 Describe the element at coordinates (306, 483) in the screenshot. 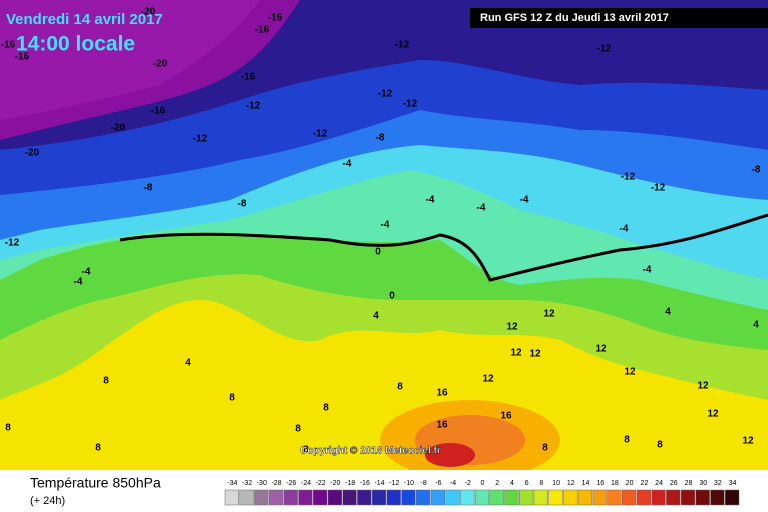

I see `legend-label: -24` at that location.